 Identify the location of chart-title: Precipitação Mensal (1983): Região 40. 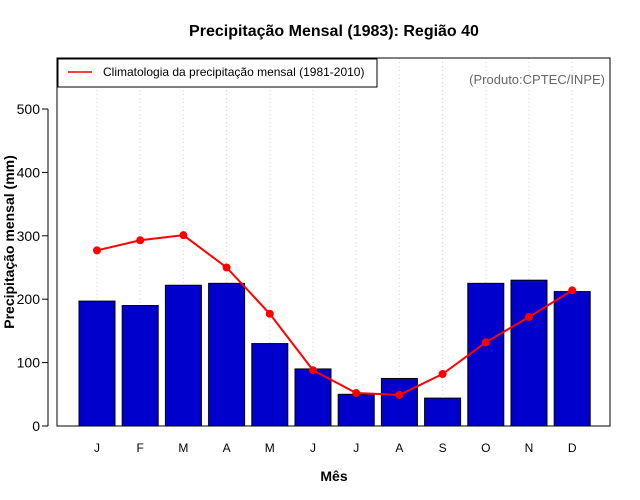
(334, 31).